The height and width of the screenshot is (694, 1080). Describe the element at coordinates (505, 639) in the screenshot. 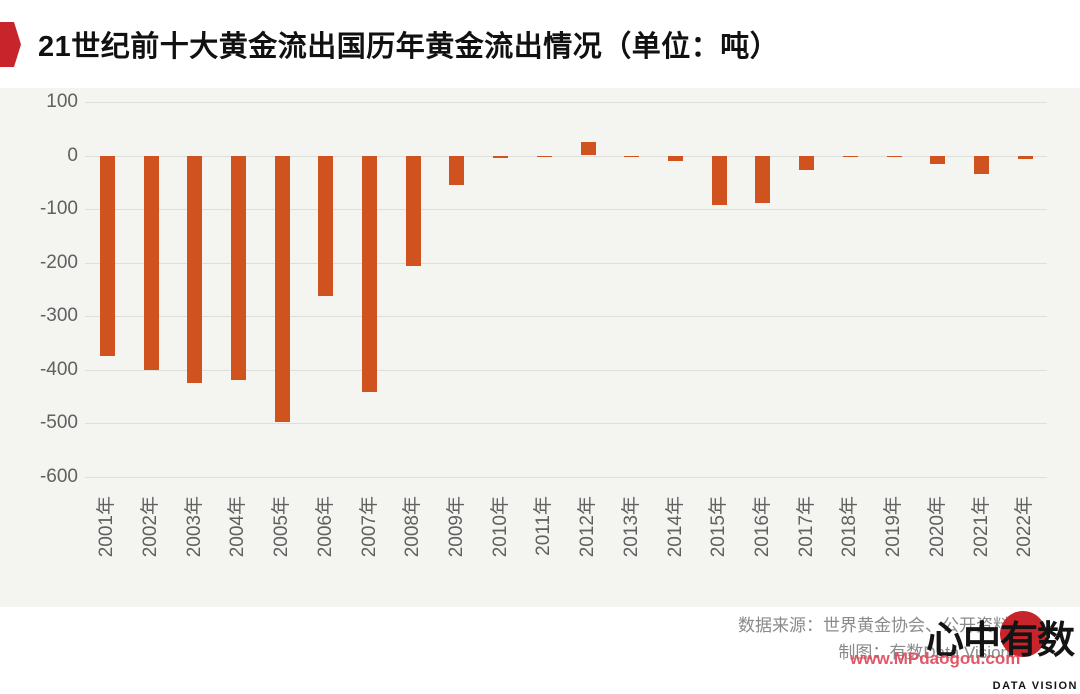

I see `footer: 数据来源：世界黄金协会、公开资料 制图：有数Data Vision` at that location.